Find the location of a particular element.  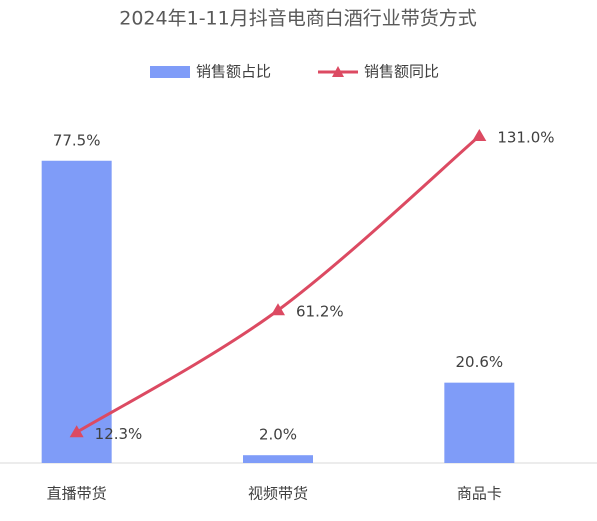

x-tick-label: 直播带货 is located at coordinates (77, 494).